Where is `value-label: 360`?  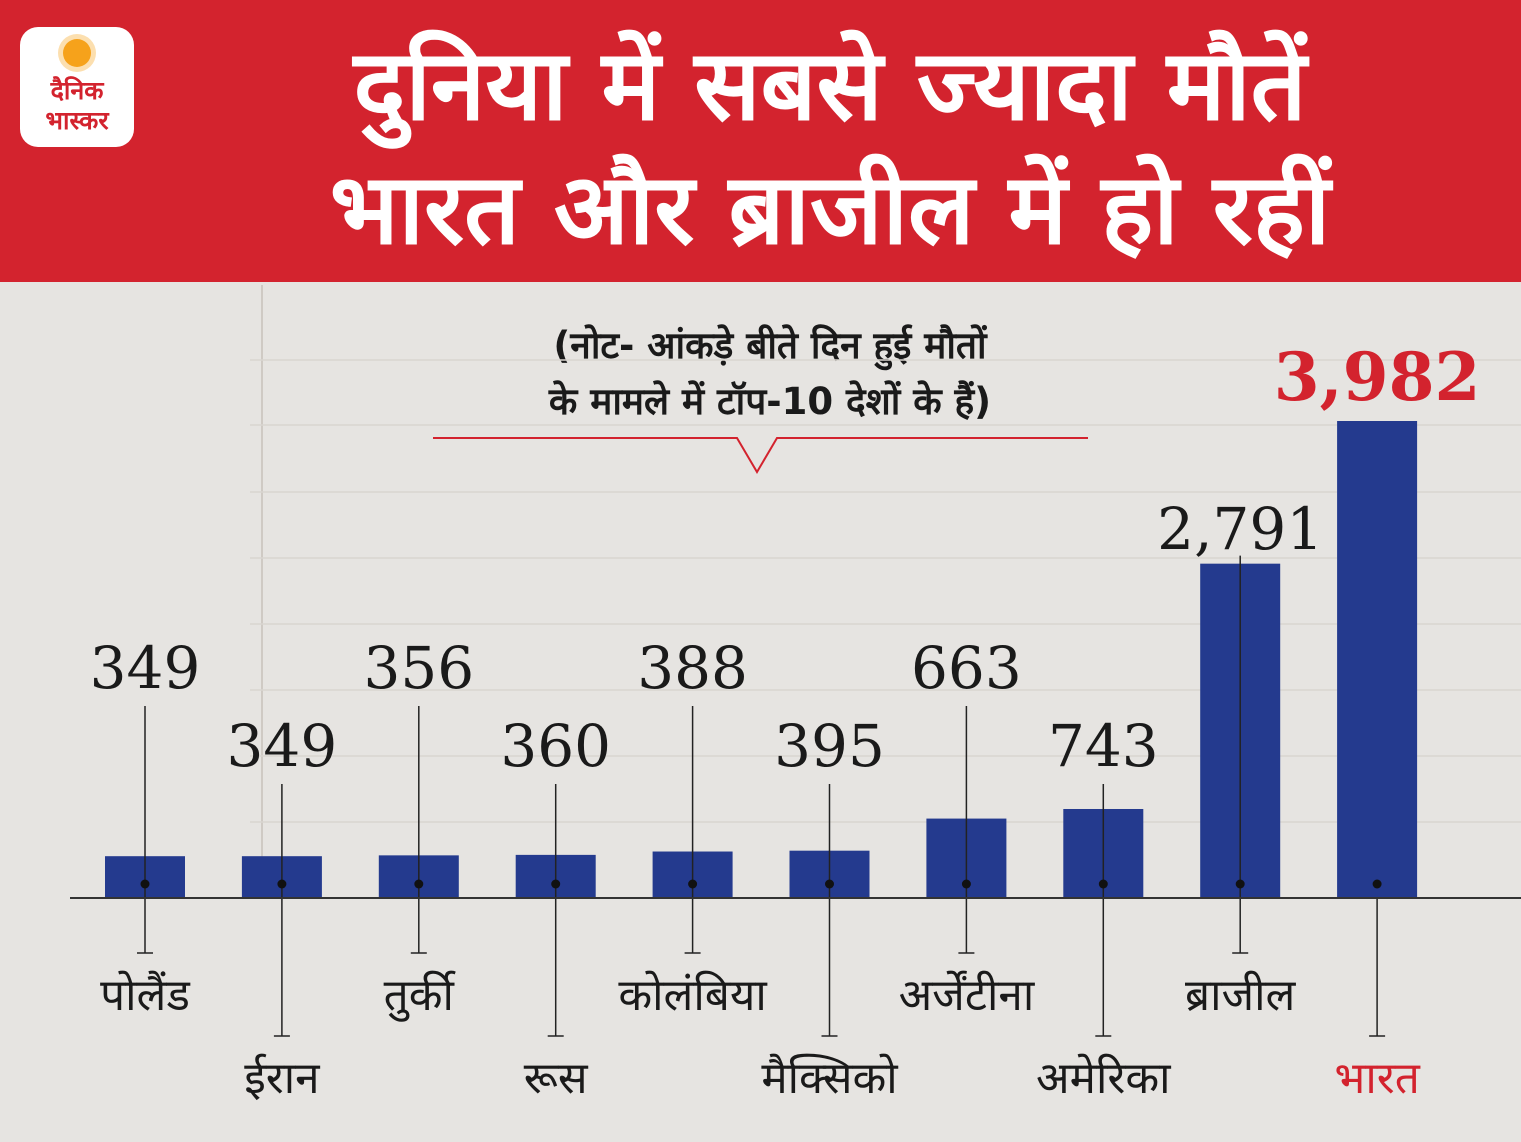
value-label: 360 is located at coordinates (555, 746).